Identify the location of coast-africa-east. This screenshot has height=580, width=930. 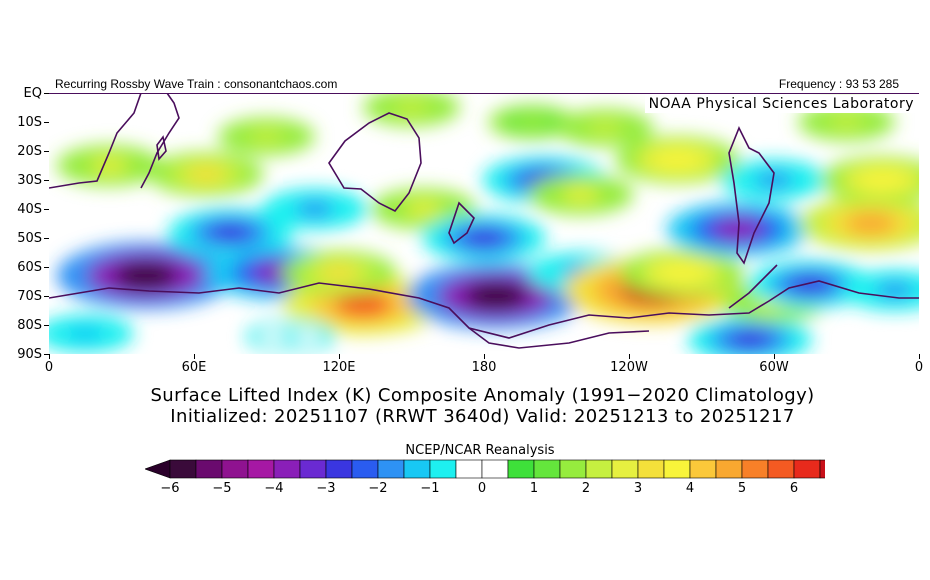
(160, 141).